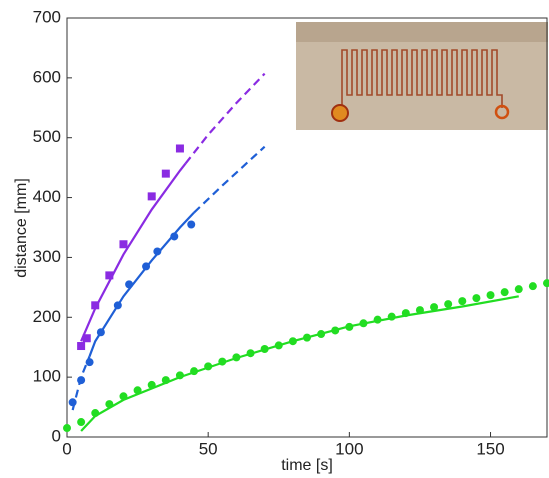 The height and width of the screenshot is (478, 549). Describe the element at coordinates (47, 316) in the screenshot. I see `y-tick-label: 200` at that location.